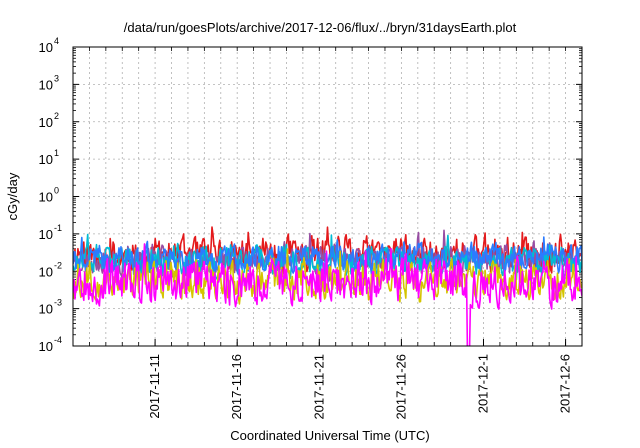 This screenshot has width=640, height=448. What do you see at coordinates (330, 435) in the screenshot?
I see `x-axis-label: Coordinated Universal Time (UTC)` at bounding box center [330, 435].